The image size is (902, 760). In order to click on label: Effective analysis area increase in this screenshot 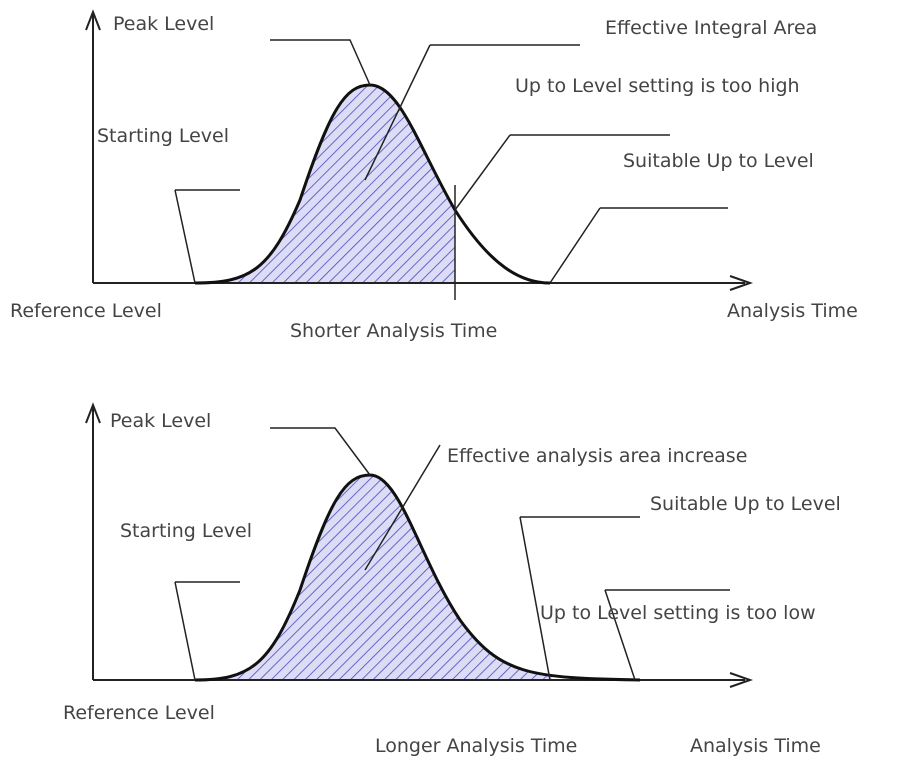, I will do `click(597, 456)`.